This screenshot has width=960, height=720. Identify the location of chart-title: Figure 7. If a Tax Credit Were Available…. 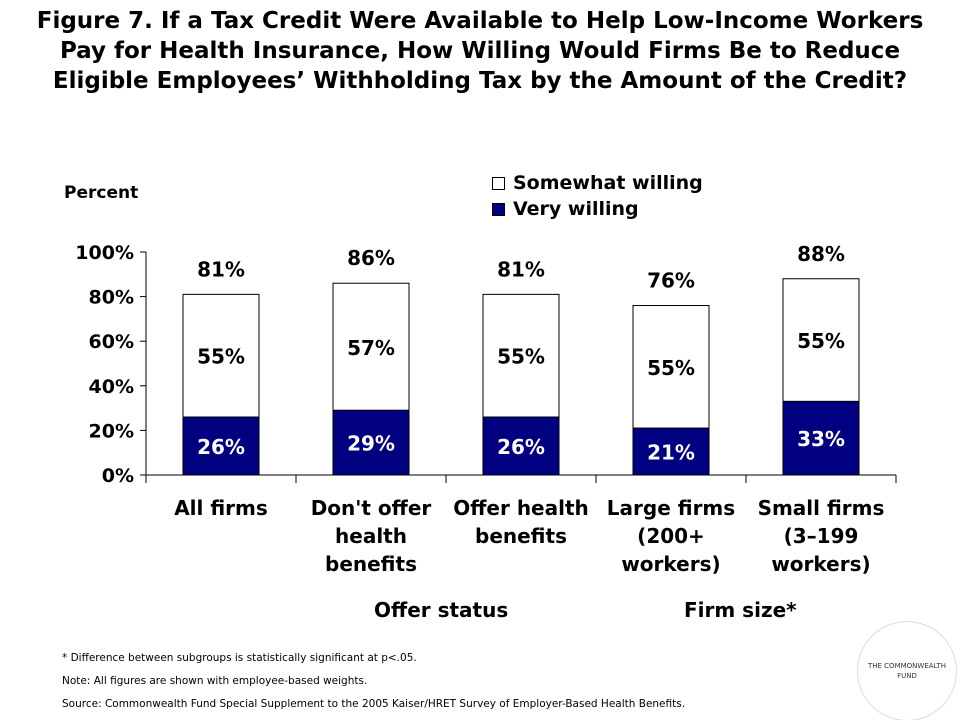
(480, 51).